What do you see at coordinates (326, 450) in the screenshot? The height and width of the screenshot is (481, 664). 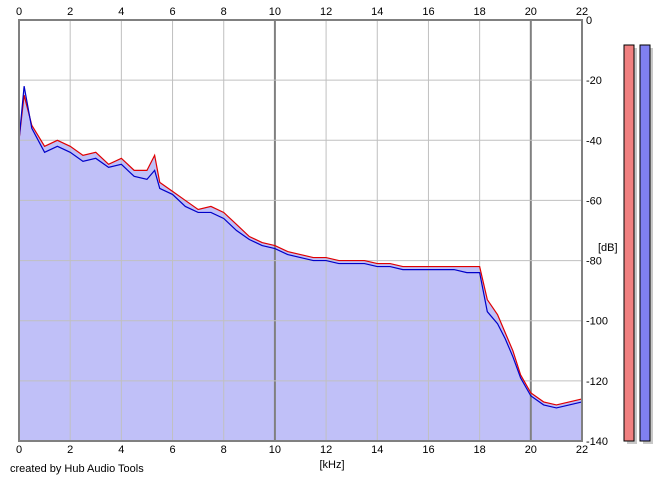 I see `x-tick-bottom-6: 12` at bounding box center [326, 450].